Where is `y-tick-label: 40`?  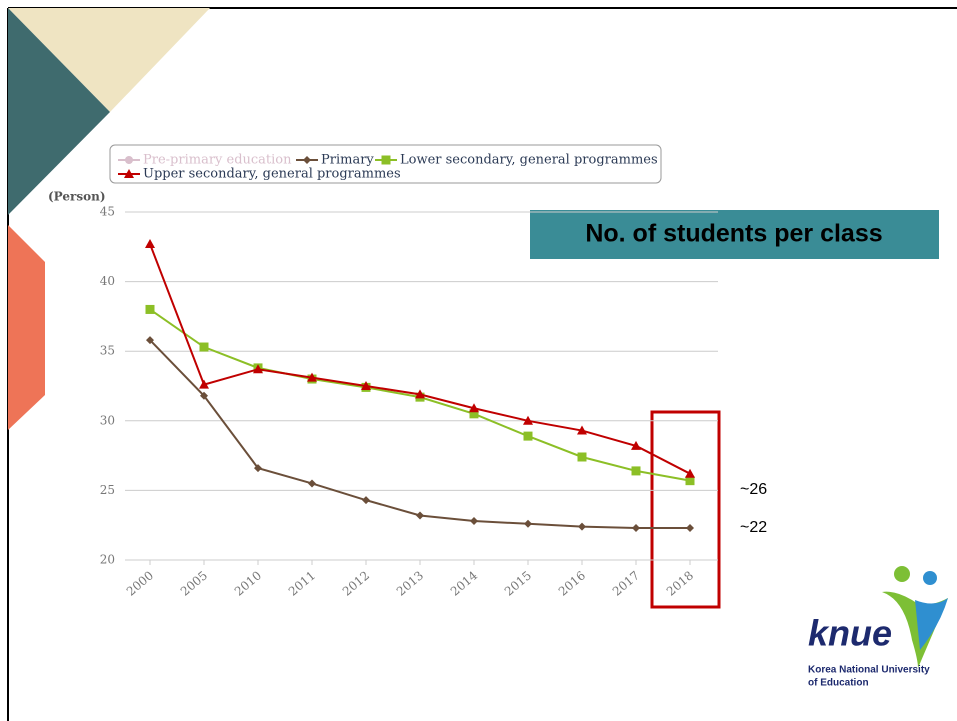 y-tick-label: 40 is located at coordinates (107, 281).